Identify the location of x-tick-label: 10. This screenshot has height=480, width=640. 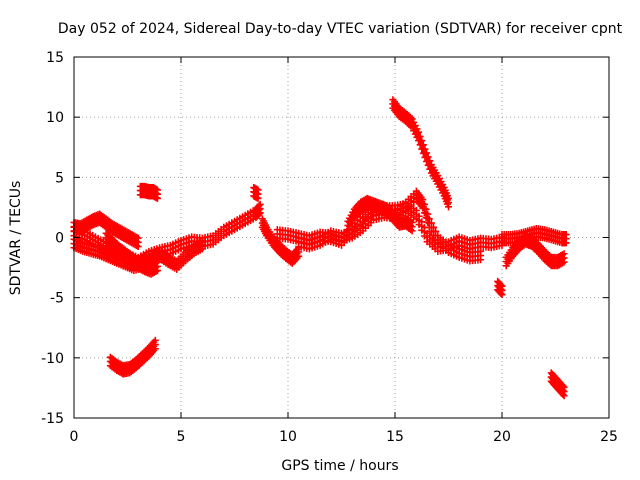
(288, 437).